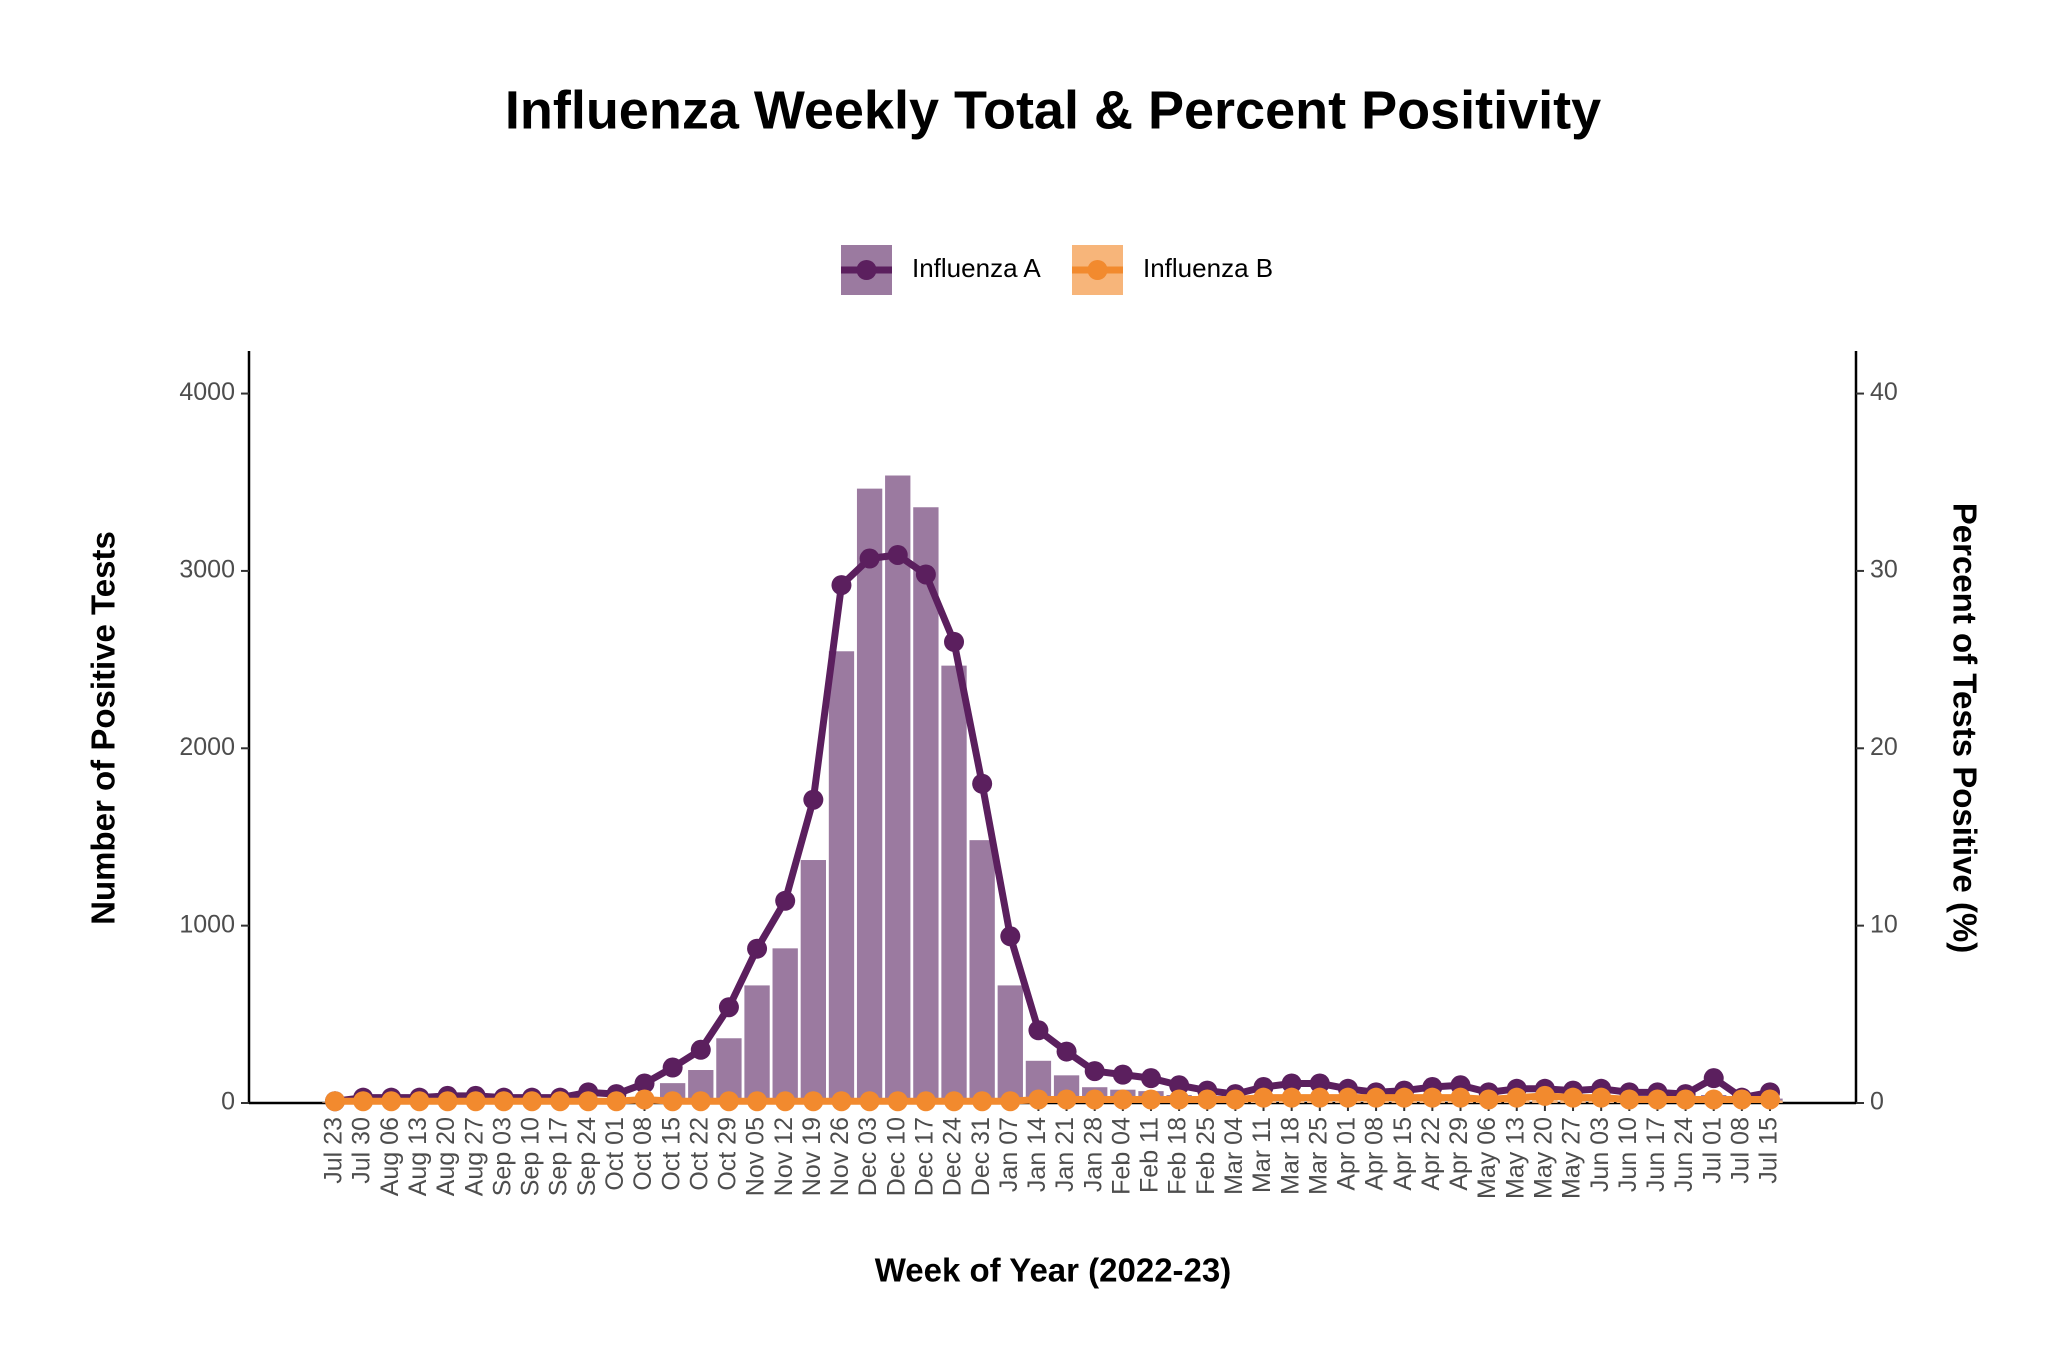  What do you see at coordinates (207, 392) in the screenshot?
I see `y-tick-label: 4000` at bounding box center [207, 392].